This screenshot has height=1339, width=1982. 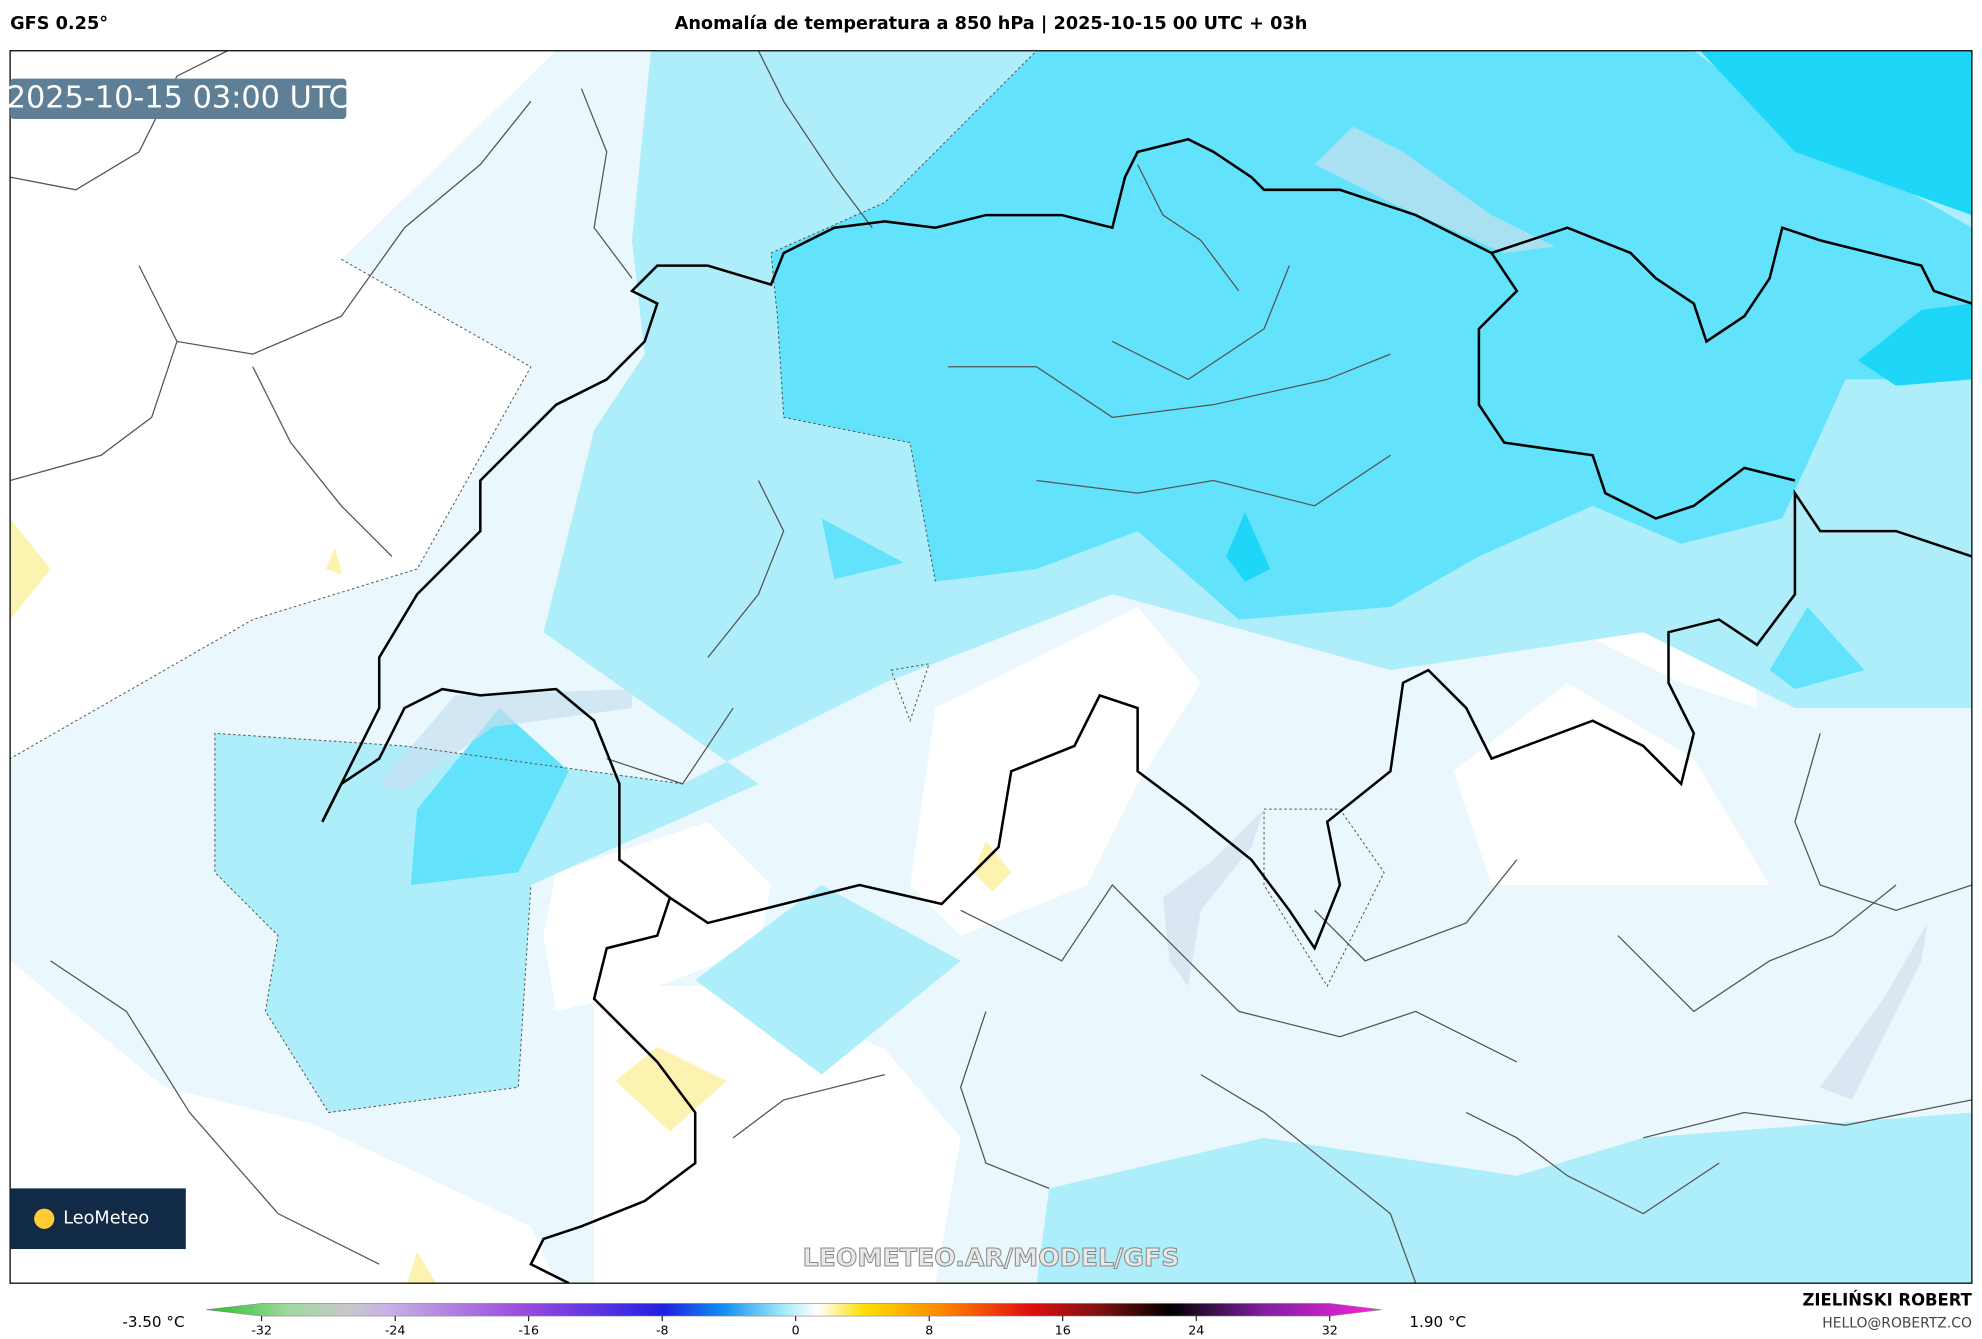 What do you see at coordinates (794, 1310) in the screenshot?
I see `colorbar` at bounding box center [794, 1310].